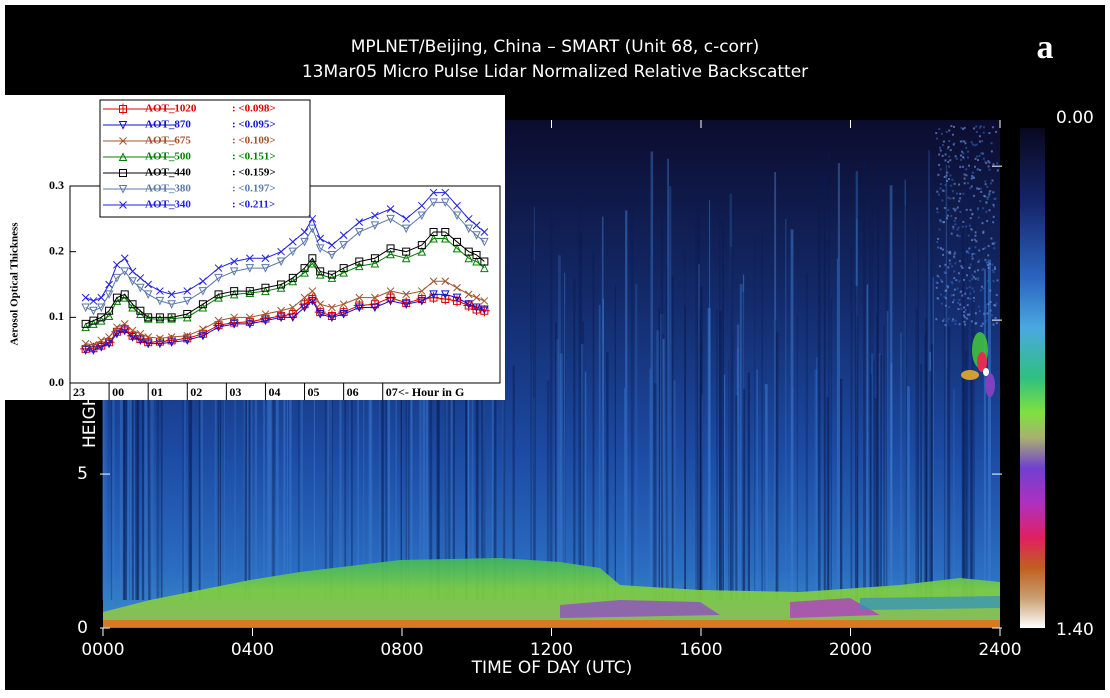 Image resolution: width=1110 pixels, height=698 pixels. Describe the element at coordinates (254, 141) in the screenshot. I see `legend-mean: : <0.109>` at that location.